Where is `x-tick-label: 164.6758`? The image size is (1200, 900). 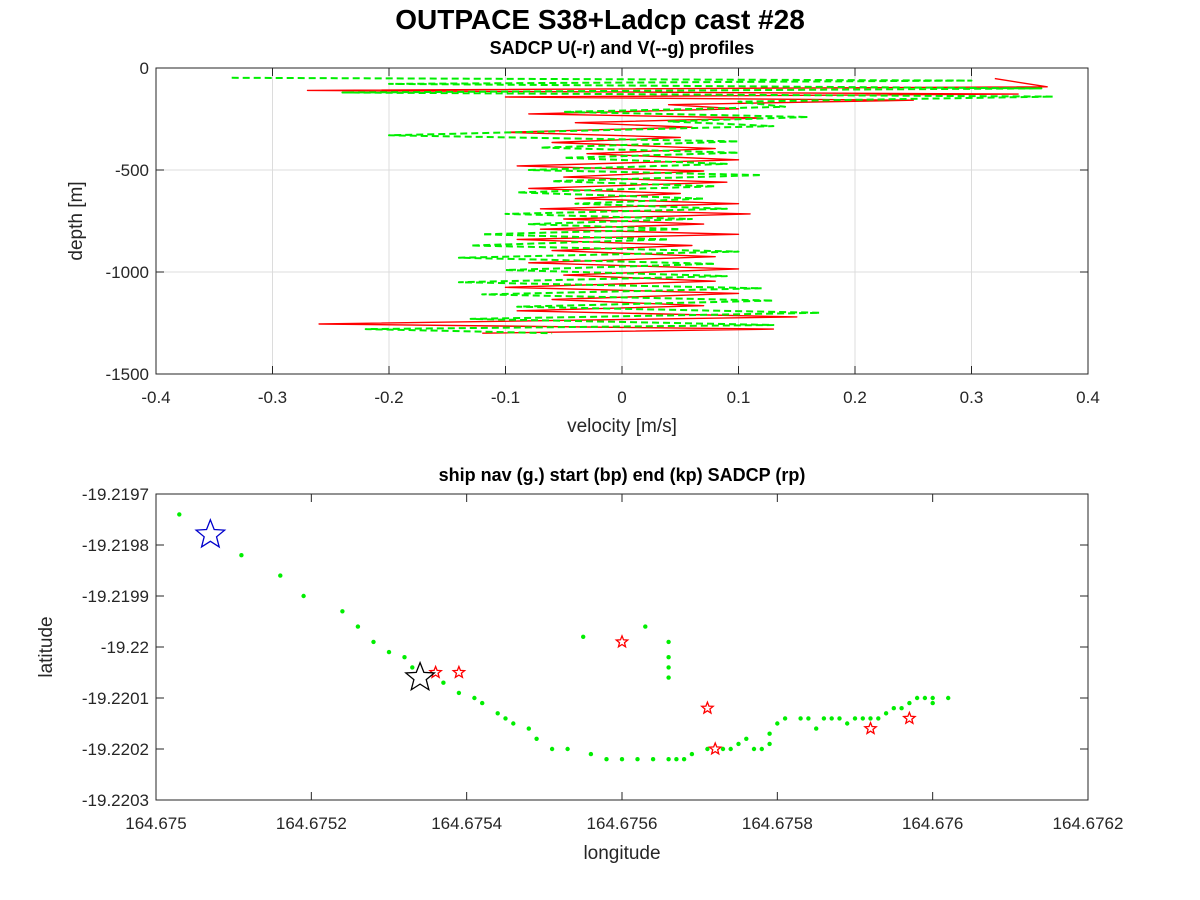
x-tick-label: 164.6758 is located at coordinates (777, 823).